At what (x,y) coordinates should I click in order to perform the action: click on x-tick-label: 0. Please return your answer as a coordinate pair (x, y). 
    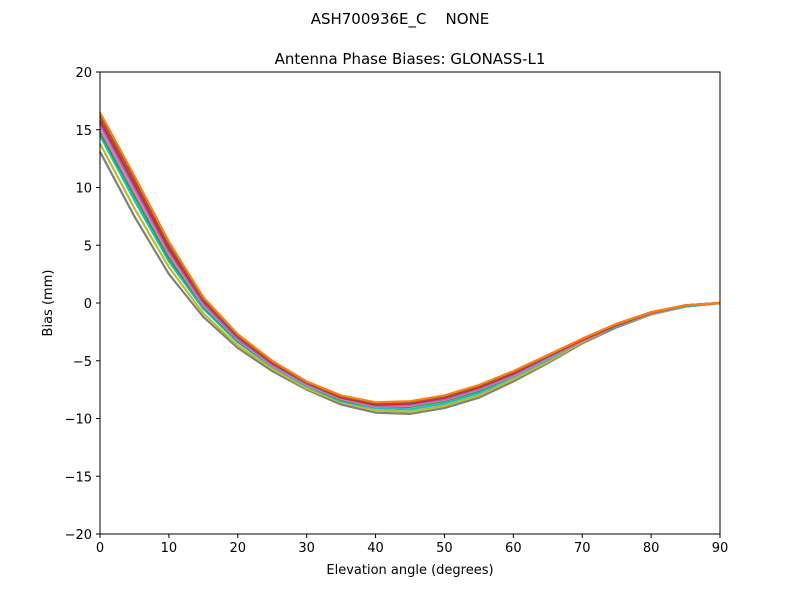
    Looking at the image, I should click on (100, 548).